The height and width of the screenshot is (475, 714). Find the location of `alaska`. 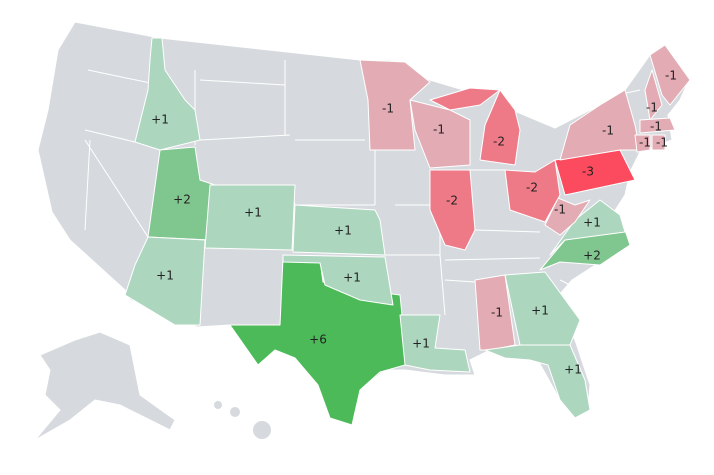

alaska is located at coordinates (105, 386).